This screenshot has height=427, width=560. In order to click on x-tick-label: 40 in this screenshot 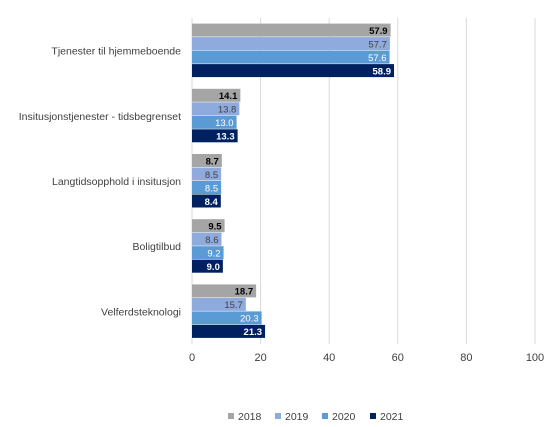, I will do `click(329, 358)`.